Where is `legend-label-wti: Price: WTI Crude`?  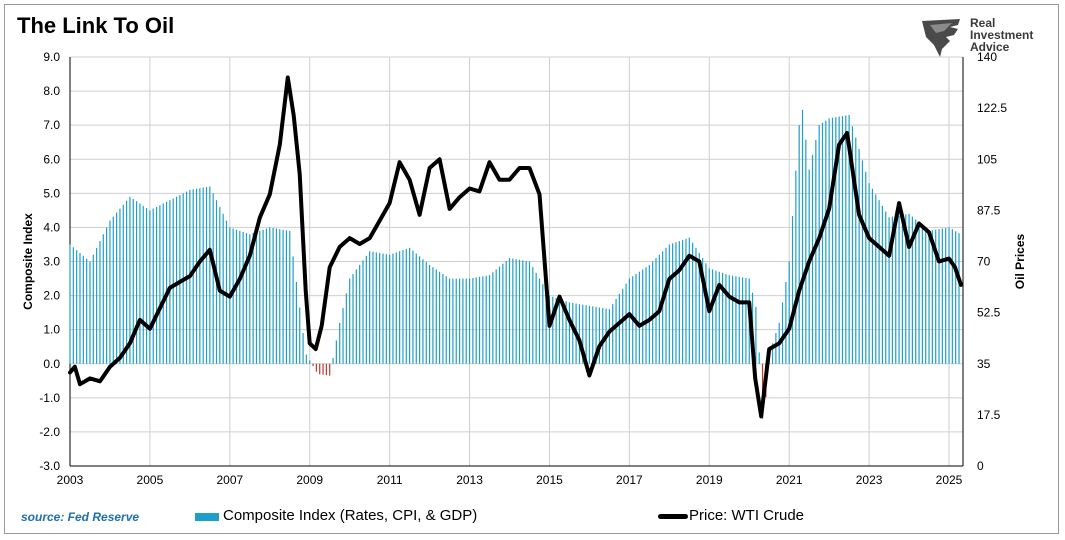
legend-label-wti: Price: WTI Crude is located at coordinates (747, 515).